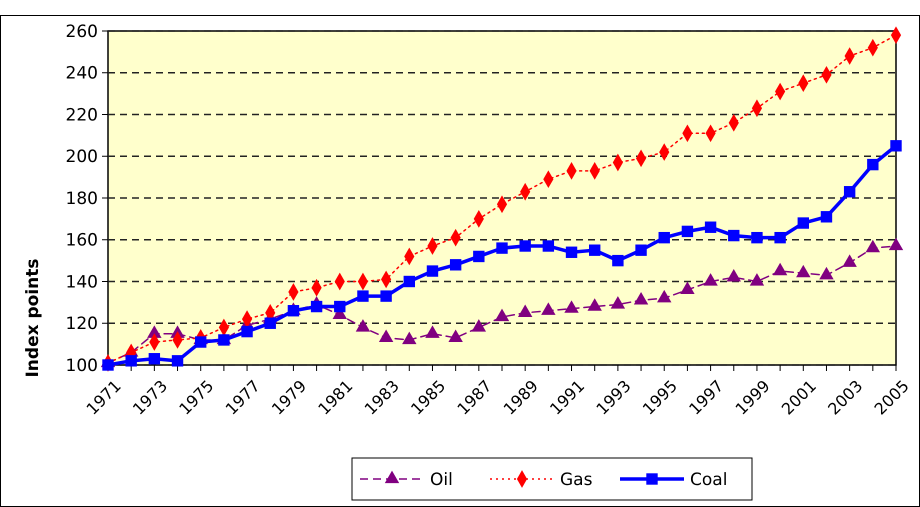 This screenshot has height=507, width=920. Describe the element at coordinates (576, 480) in the screenshot. I see `legend-label: Gas` at that location.